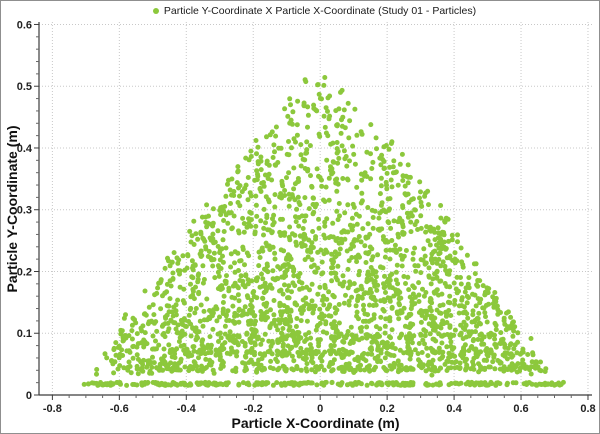 The image size is (600, 434). Describe the element at coordinates (52, 409) in the screenshot. I see `x-tick-label: -0.8` at that location.